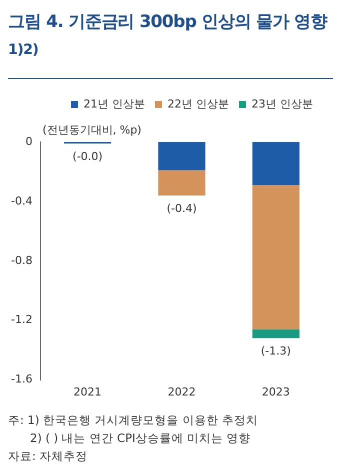  What do you see at coordinates (21, 259) in the screenshot?
I see `y-tick-label: -0.8` at bounding box center [21, 259].